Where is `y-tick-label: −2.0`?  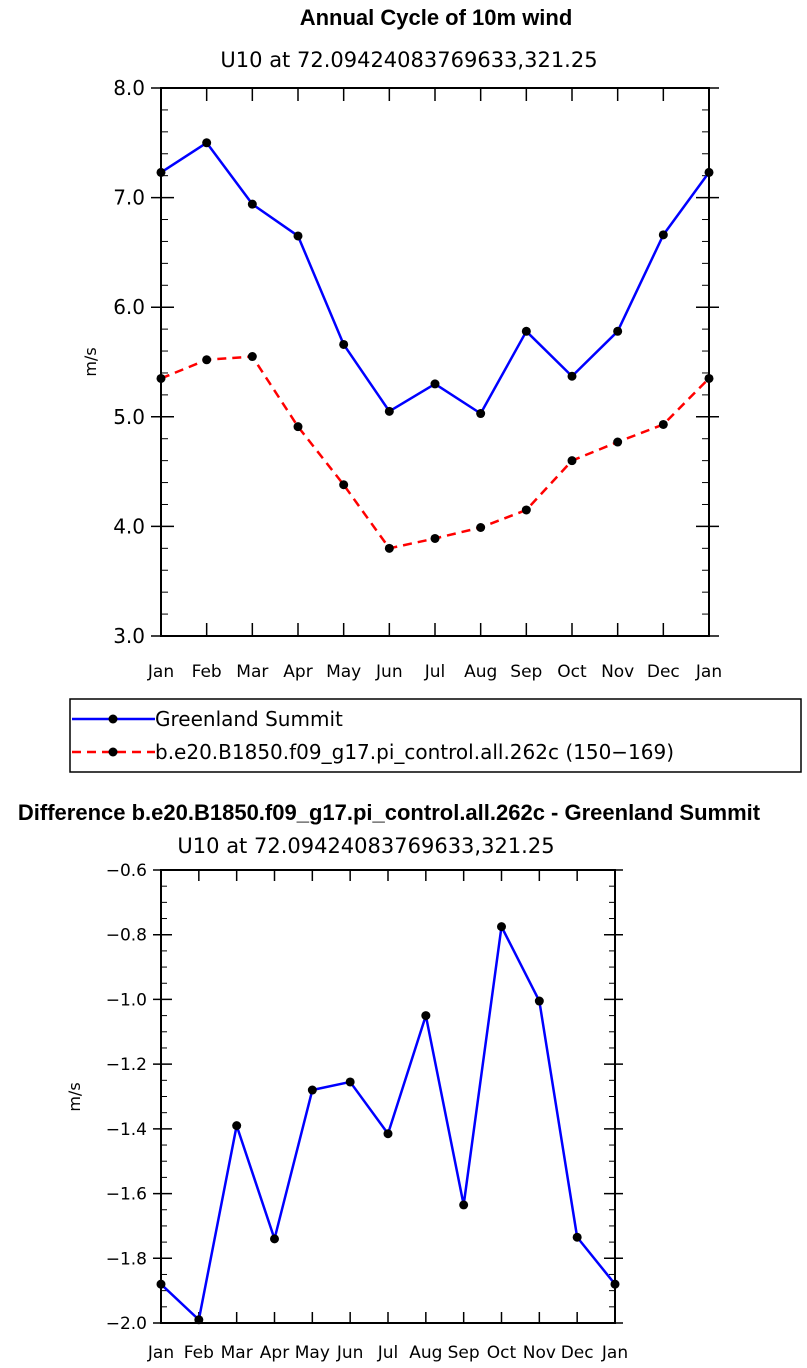 y-tick-label: −2.0 is located at coordinates (126, 1324).